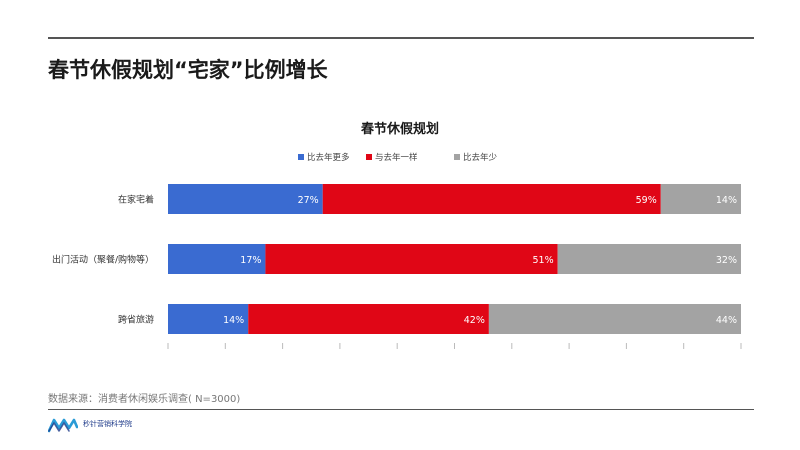 The width and height of the screenshot is (800, 450). What do you see at coordinates (188, 70) in the screenshot?
I see `page-title: 春节休假规划“宅家”比例增长` at bounding box center [188, 70].